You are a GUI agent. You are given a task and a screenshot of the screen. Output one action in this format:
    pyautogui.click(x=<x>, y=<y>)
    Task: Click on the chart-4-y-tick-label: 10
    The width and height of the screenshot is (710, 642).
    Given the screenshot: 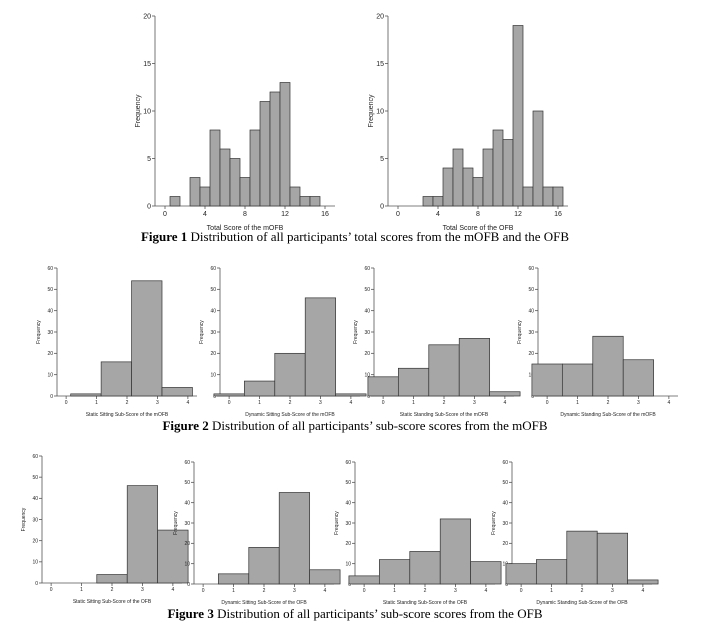 What is the action you would take?
    pyautogui.click(x=367, y=375)
    